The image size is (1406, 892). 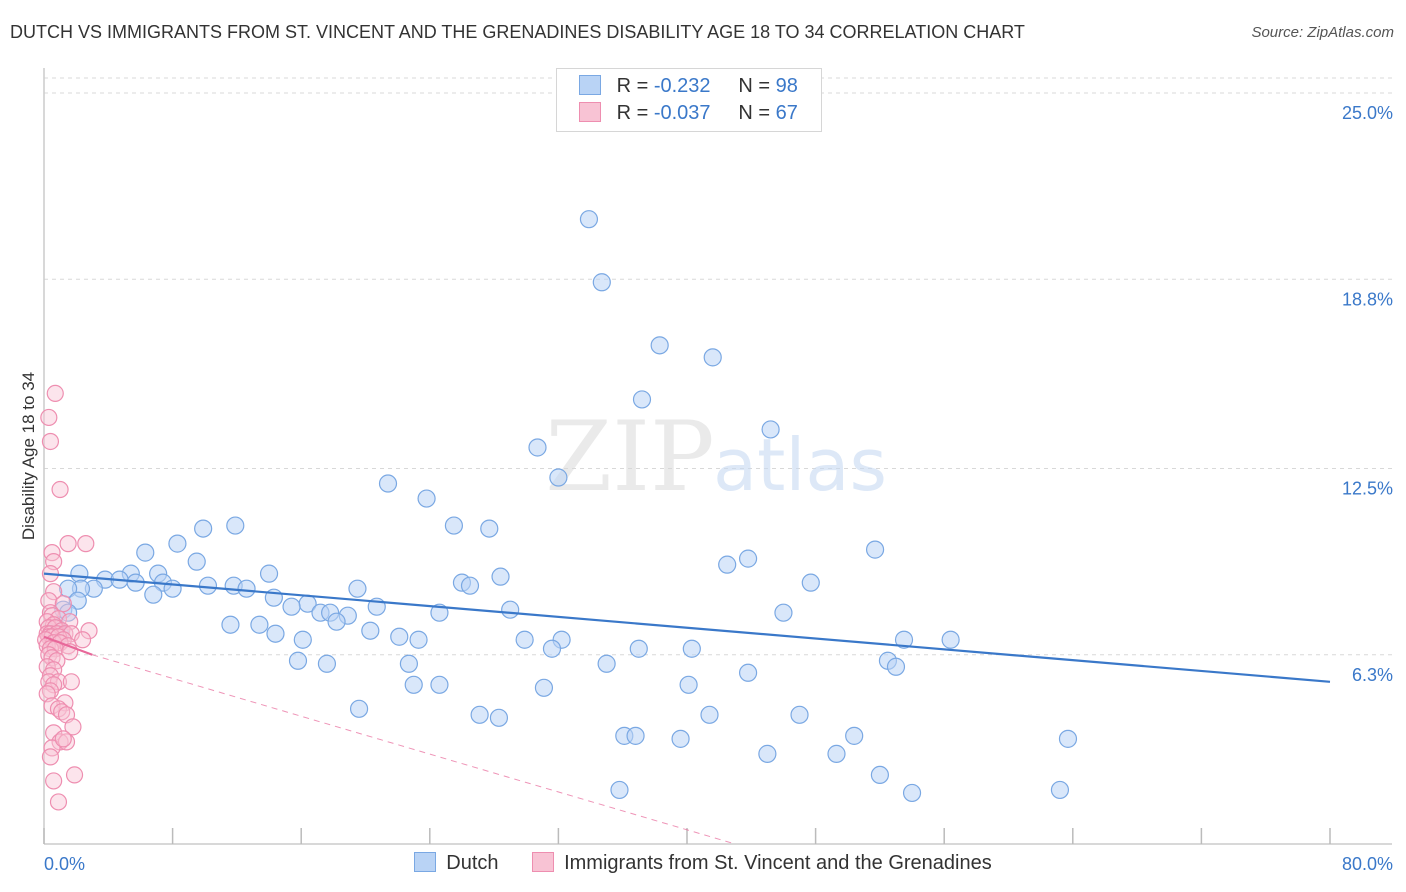 What do you see at coordinates (687, 627) in the screenshot?
I see `dutch-trend-line` at bounding box center [687, 627].